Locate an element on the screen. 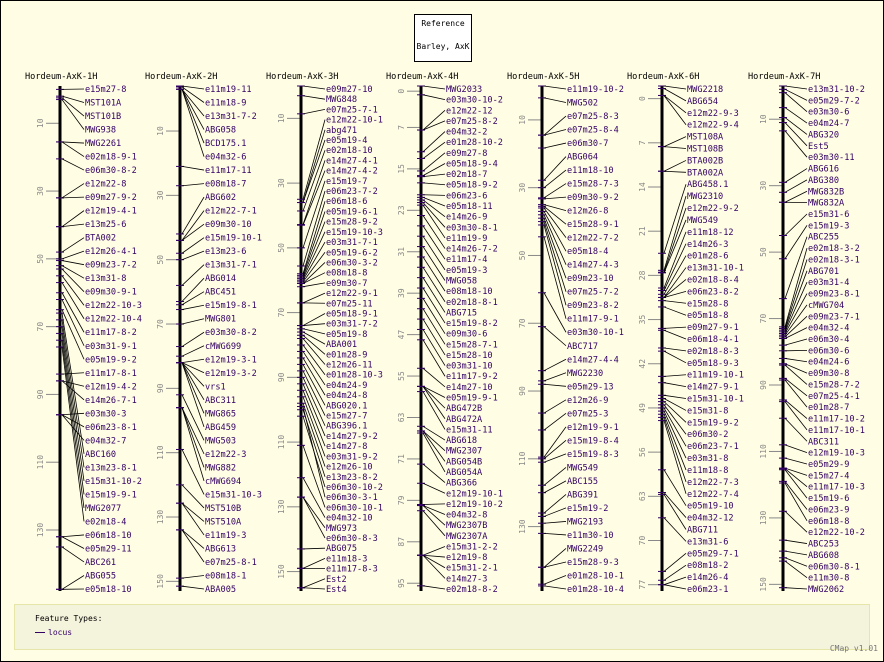 This screenshot has height=662, width=884. locus-label: e03m31-7-2 is located at coordinates (352, 325).